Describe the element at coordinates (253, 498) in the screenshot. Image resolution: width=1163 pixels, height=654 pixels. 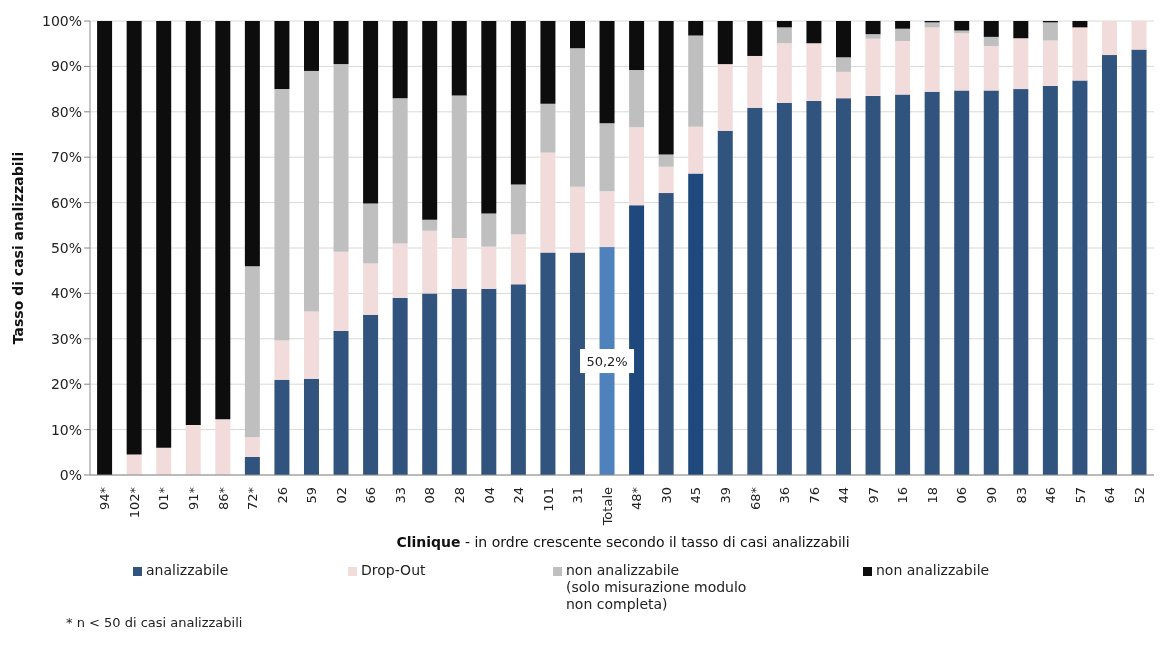
I see `x-tick-label: 72*` at that location.